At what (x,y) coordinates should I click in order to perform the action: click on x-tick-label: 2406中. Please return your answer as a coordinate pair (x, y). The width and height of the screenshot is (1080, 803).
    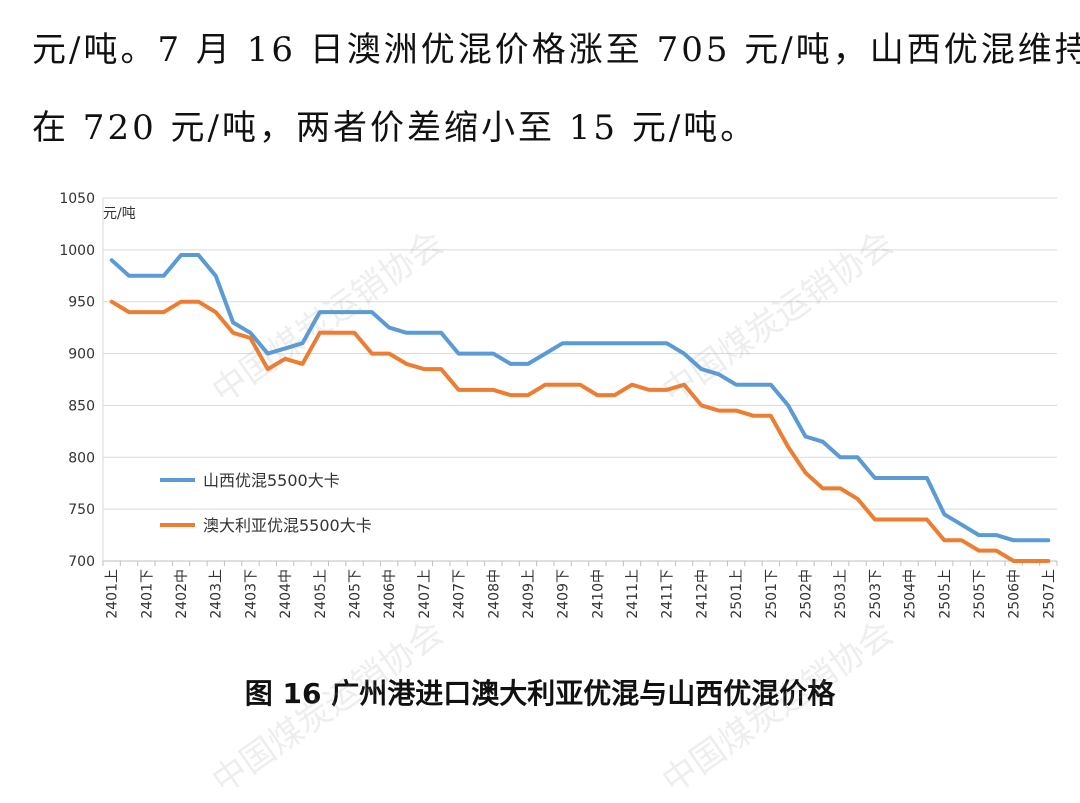
    Looking at the image, I should click on (390, 594).